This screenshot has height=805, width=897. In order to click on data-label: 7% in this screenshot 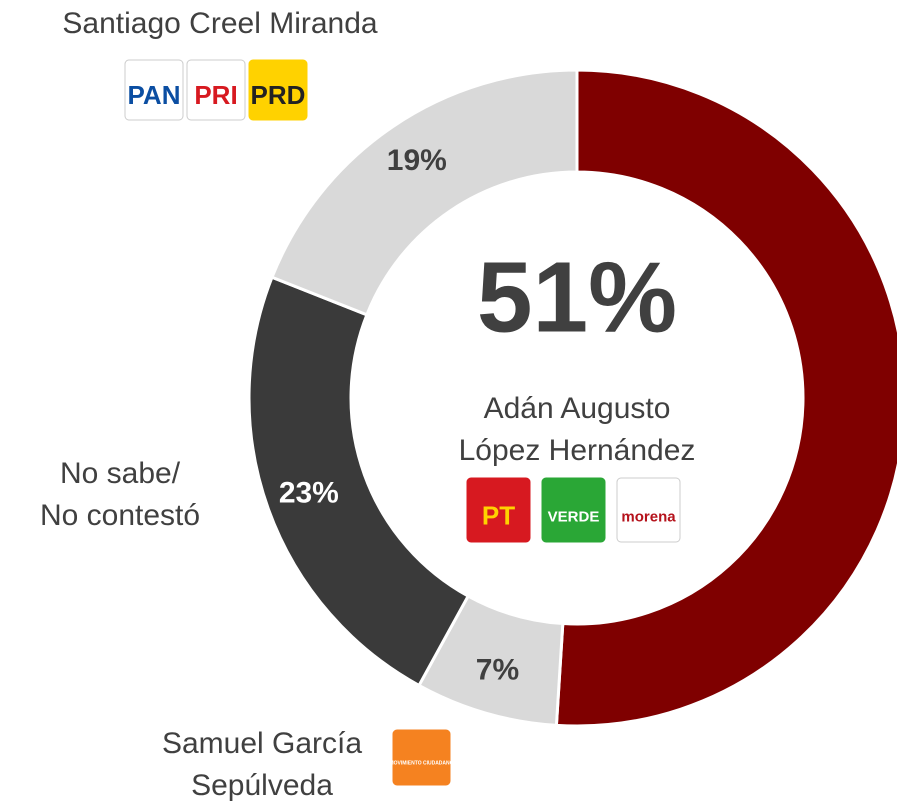, I will do `click(497, 670)`.